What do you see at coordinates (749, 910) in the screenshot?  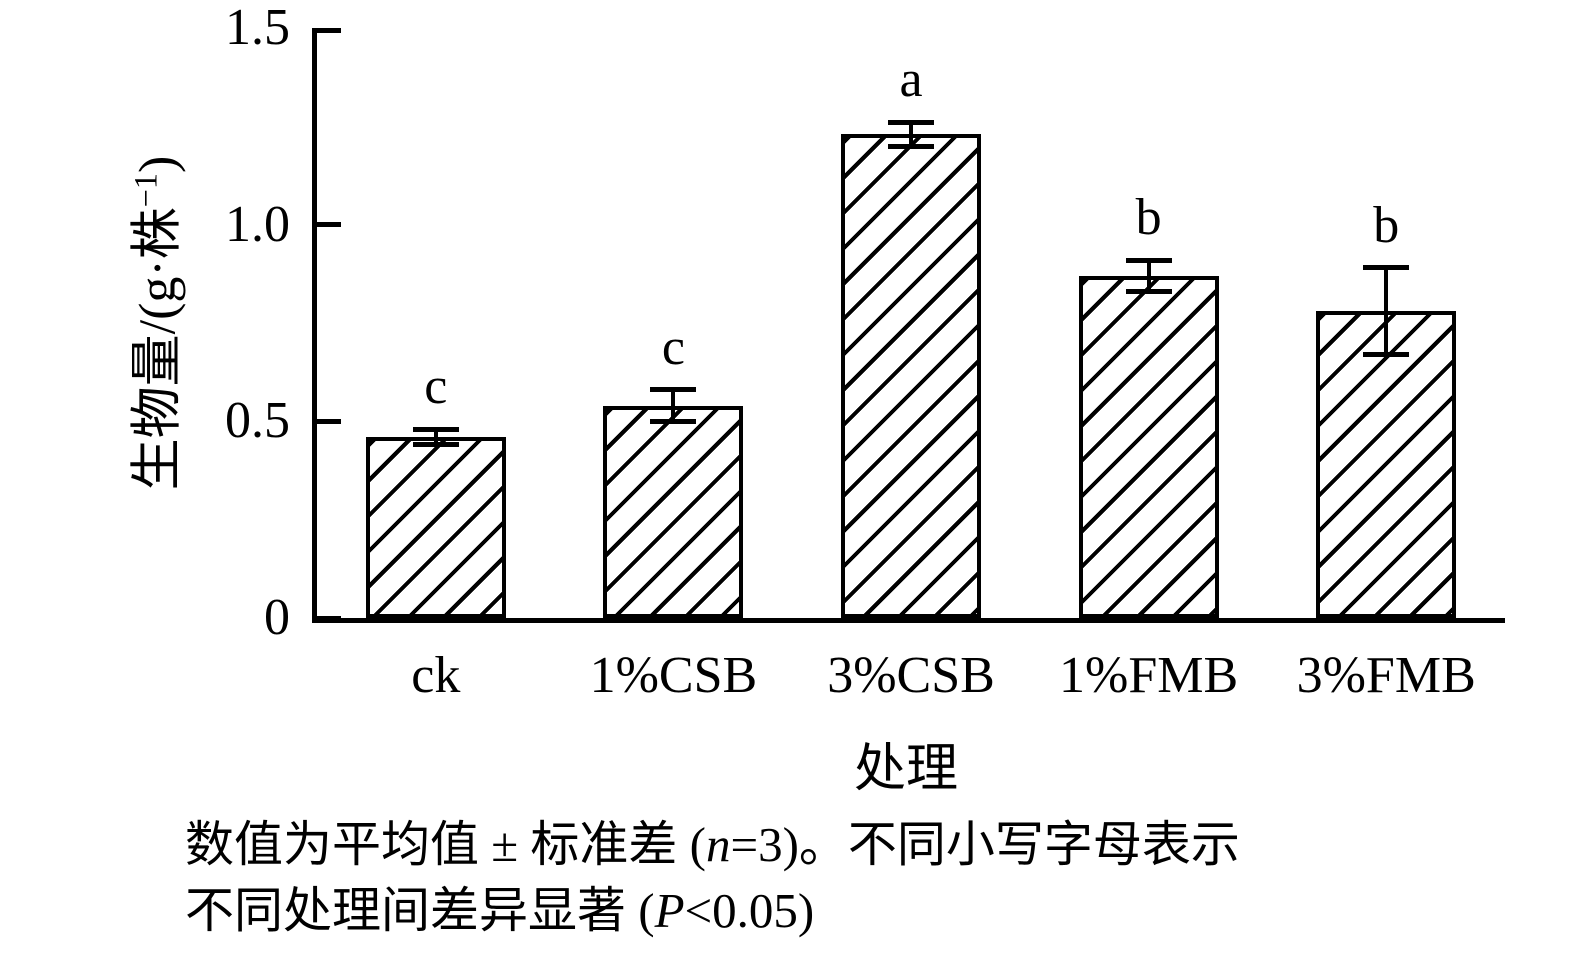 I see `caption-line-2-post: <0.05)` at bounding box center [749, 910].